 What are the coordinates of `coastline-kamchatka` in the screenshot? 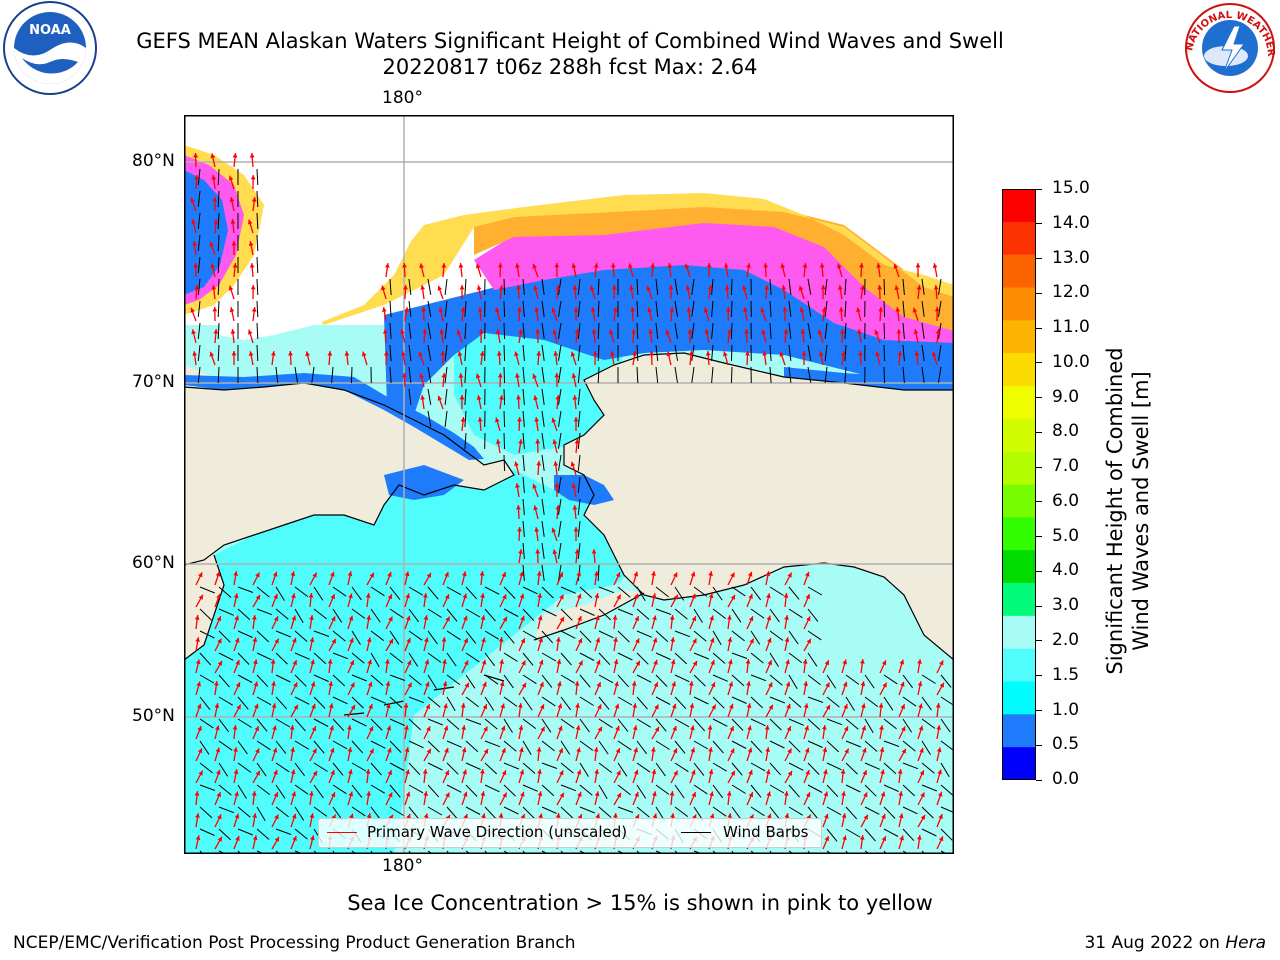 It's located at (204, 607).